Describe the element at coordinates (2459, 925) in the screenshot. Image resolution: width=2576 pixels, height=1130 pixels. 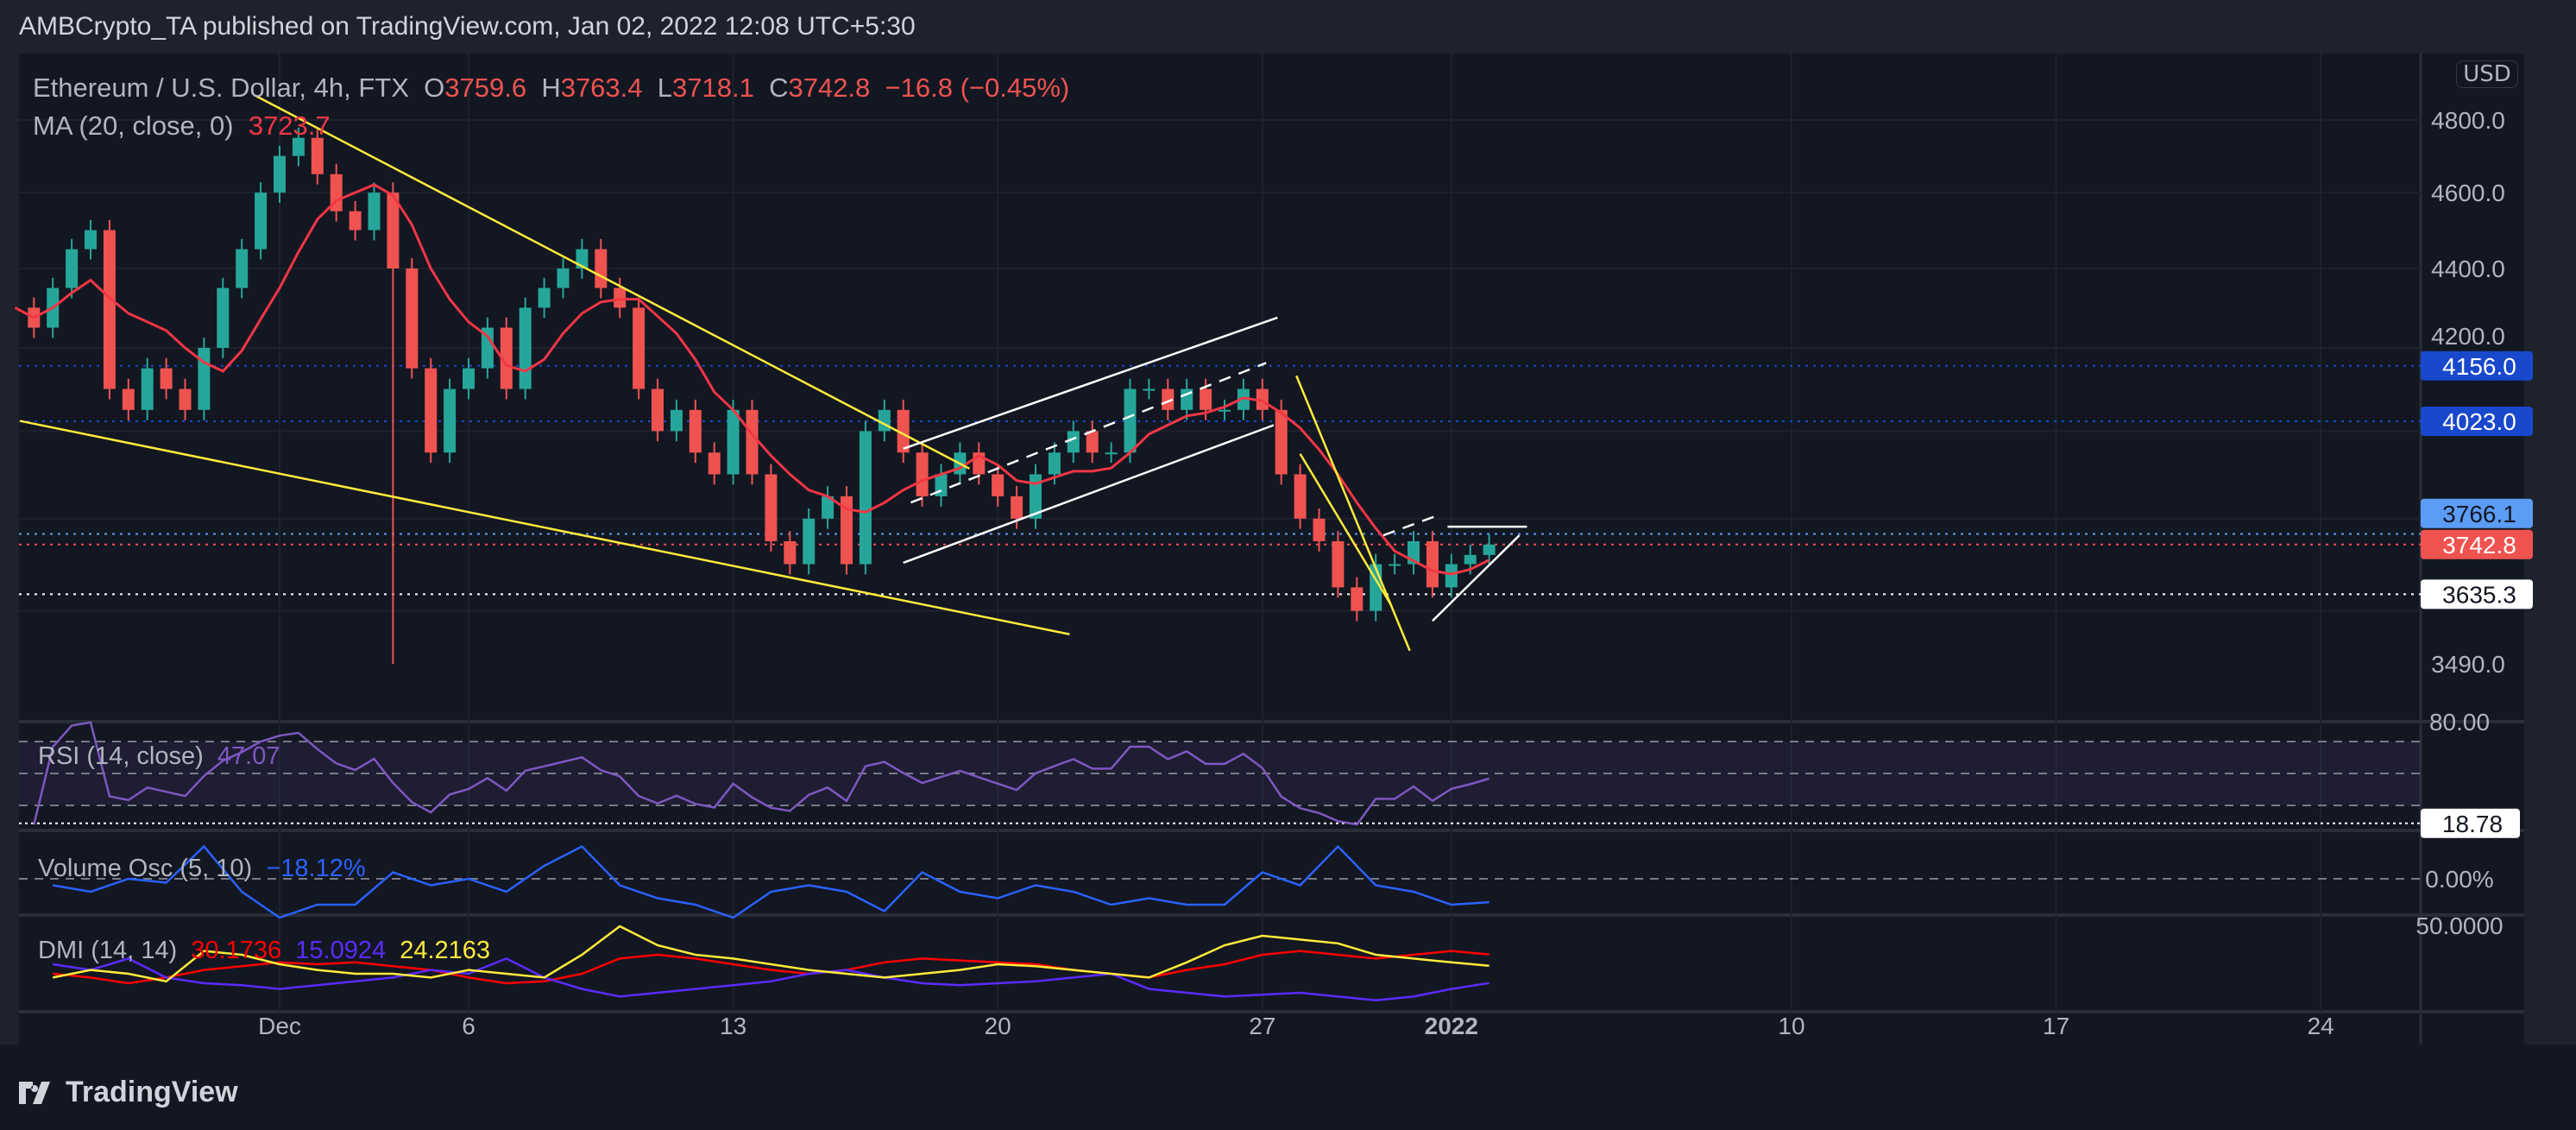
I see `indicator-tick-label: 50.0000` at that location.